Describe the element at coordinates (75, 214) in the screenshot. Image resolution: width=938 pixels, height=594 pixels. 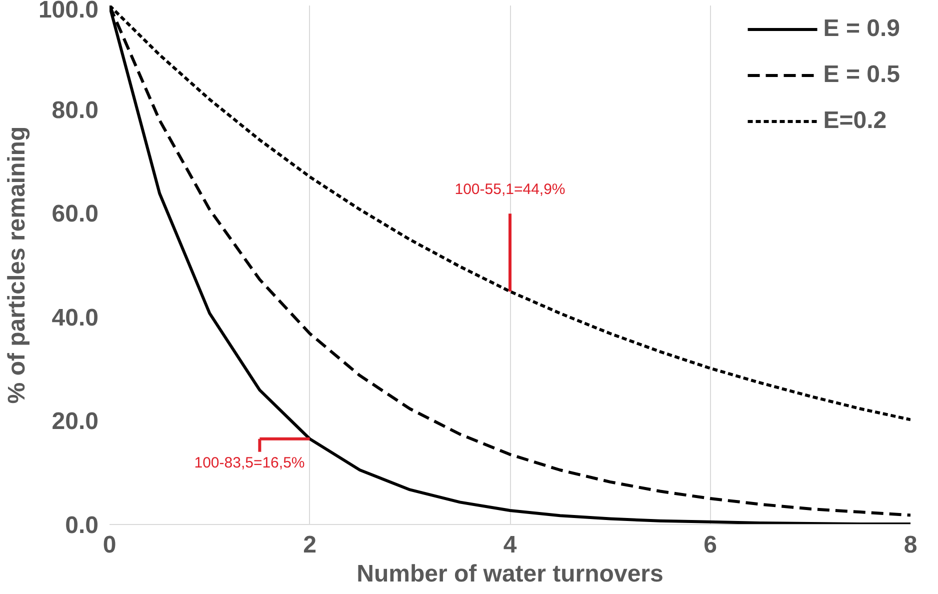
I see `y-tick-label: 60.0` at that location.